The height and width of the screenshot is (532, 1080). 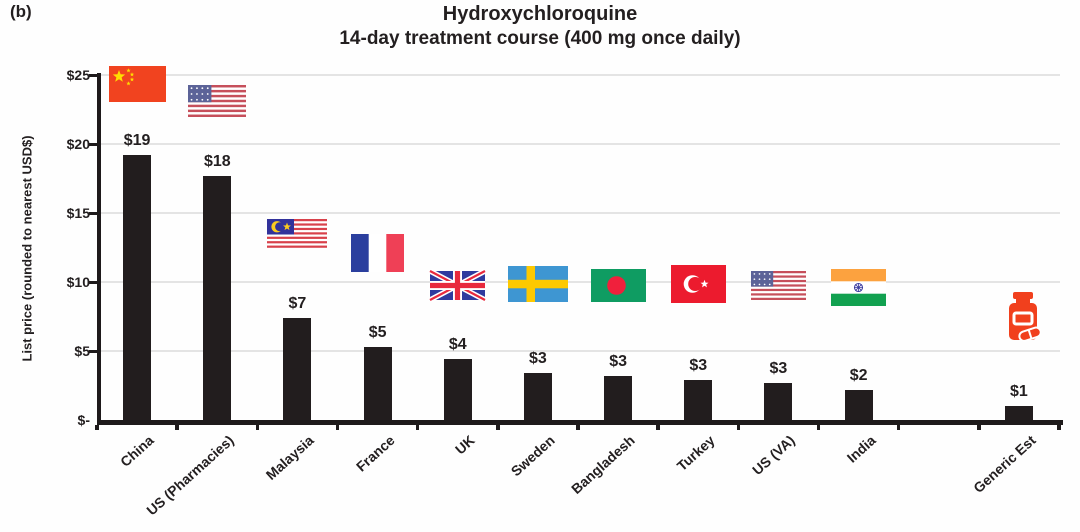 What do you see at coordinates (137, 287) in the screenshot?
I see `bar-china` at bounding box center [137, 287].